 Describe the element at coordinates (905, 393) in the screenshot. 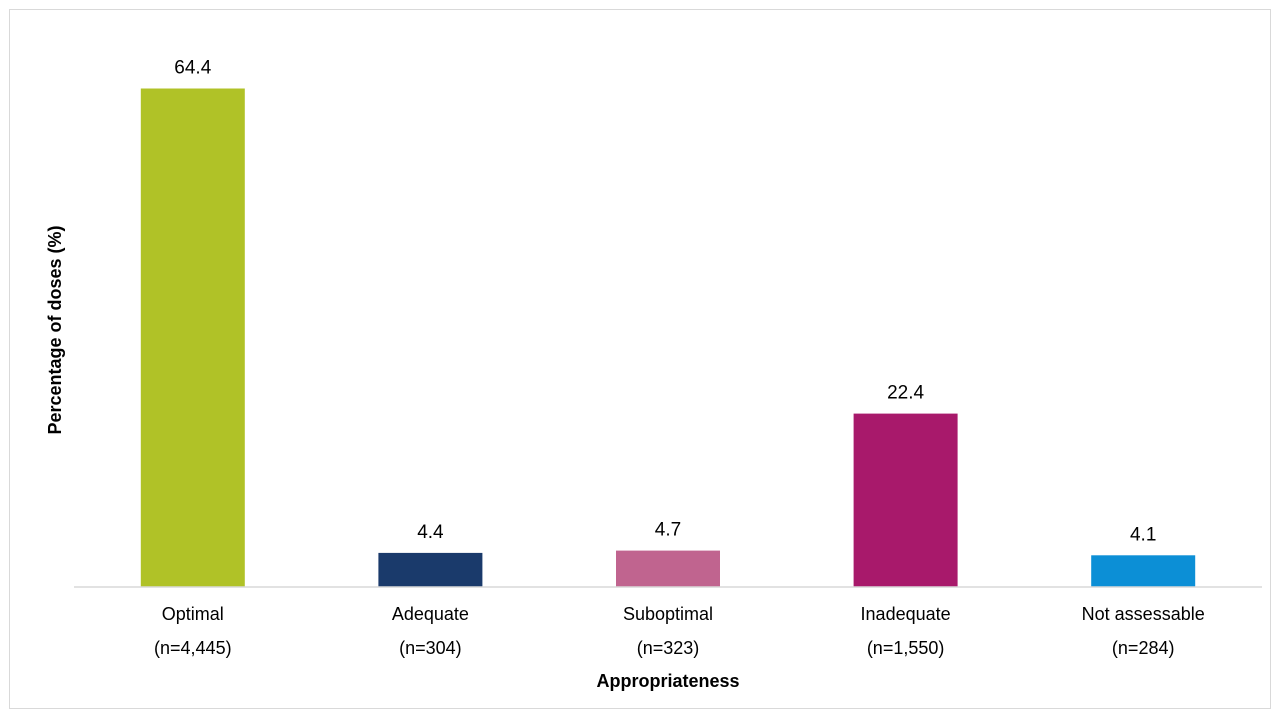

I see `data-label-inadequate: 22.4` at that location.